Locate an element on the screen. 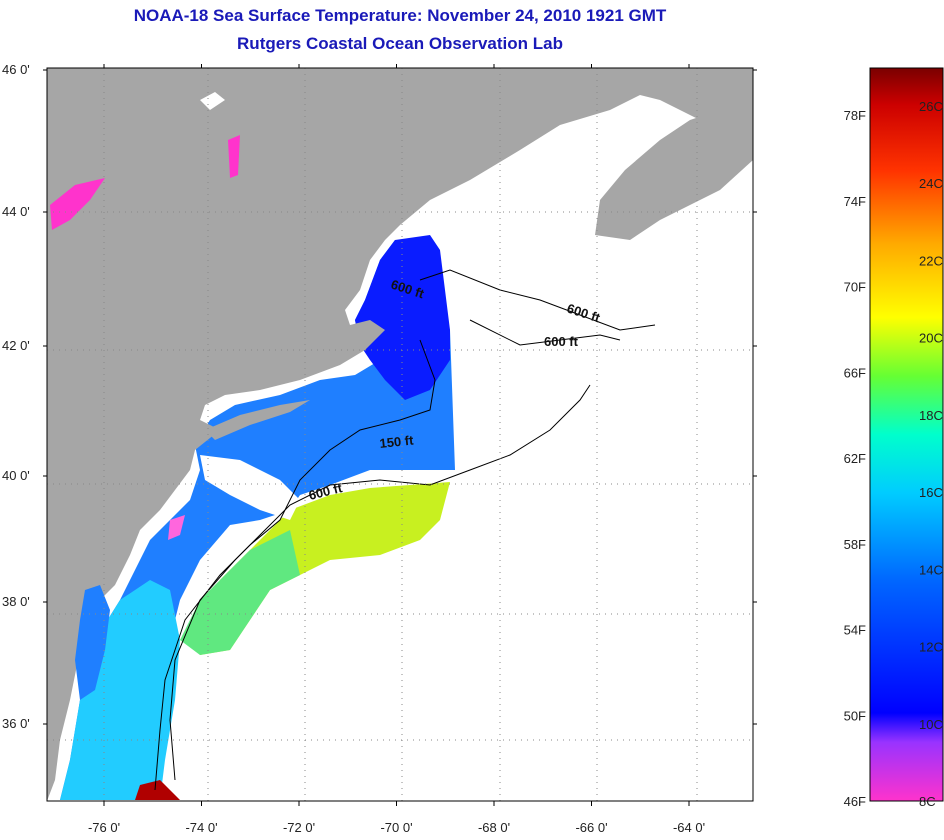 This screenshot has height=840, width=944. sst-nearshore-cyan is located at coordinates (120, 690).